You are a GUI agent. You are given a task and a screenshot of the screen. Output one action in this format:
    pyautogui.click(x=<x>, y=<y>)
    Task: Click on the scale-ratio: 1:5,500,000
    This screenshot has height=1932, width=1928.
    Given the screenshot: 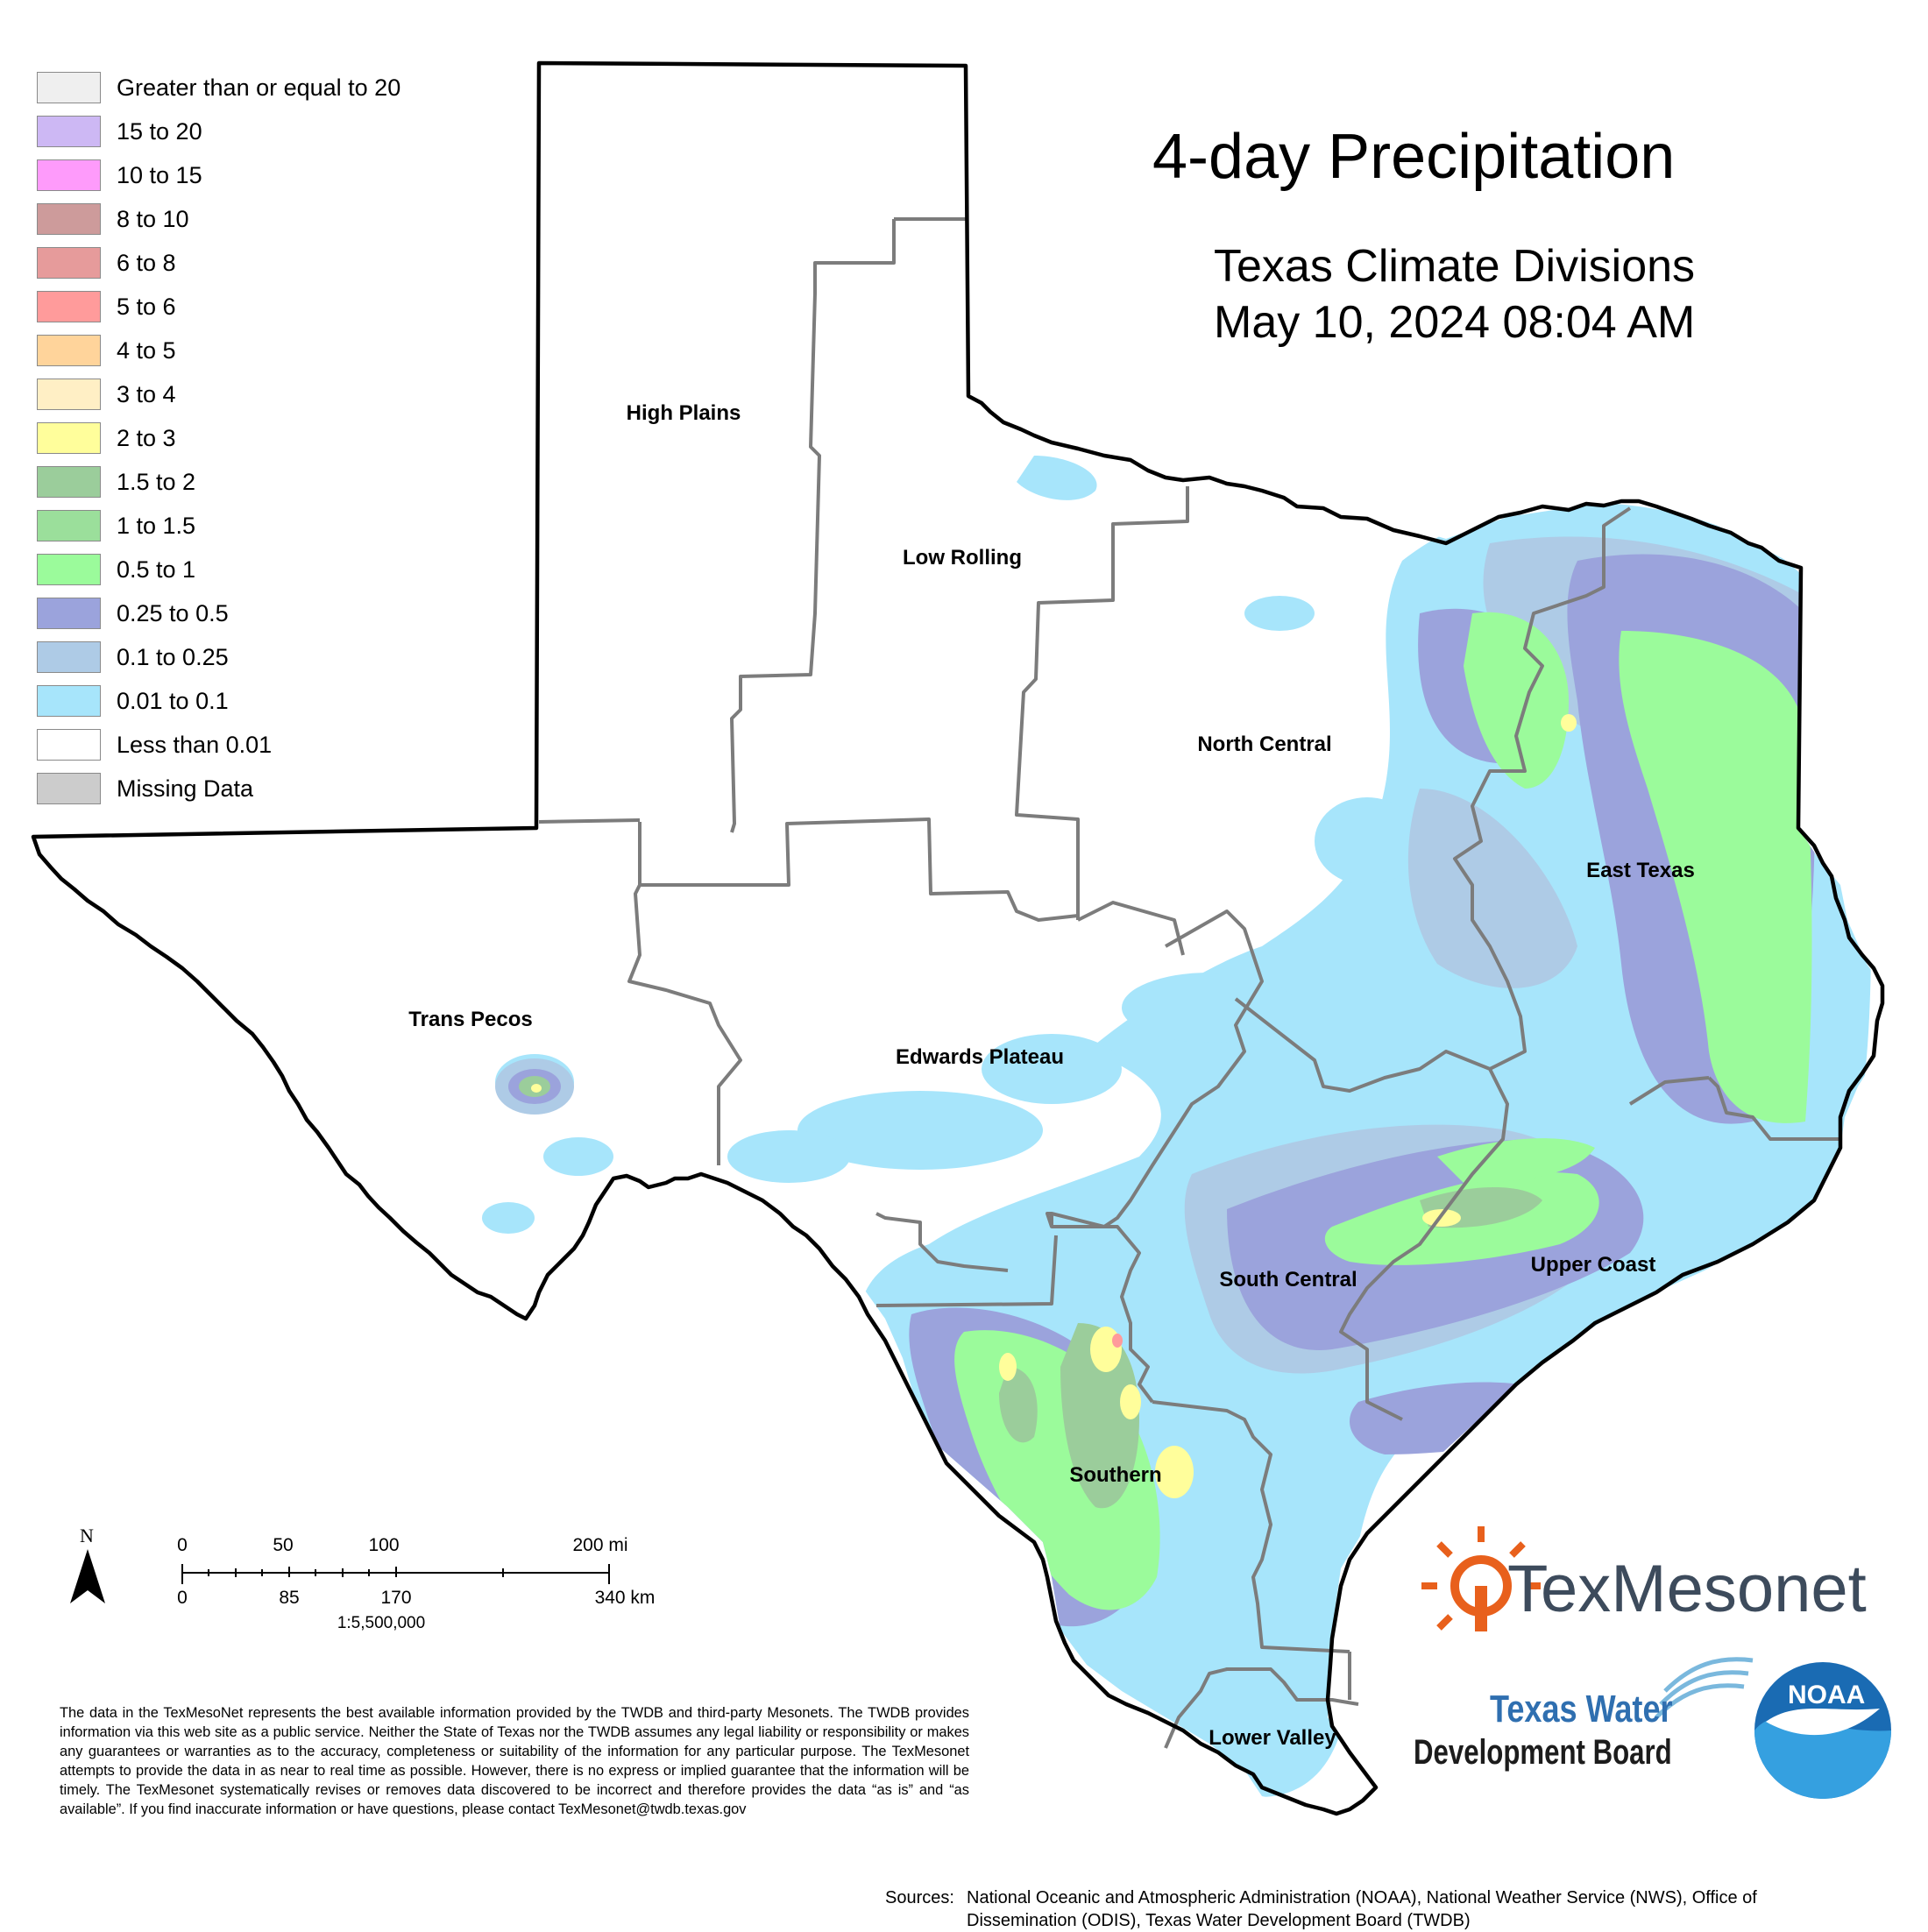 What is the action you would take?
    pyautogui.click(x=381, y=1623)
    